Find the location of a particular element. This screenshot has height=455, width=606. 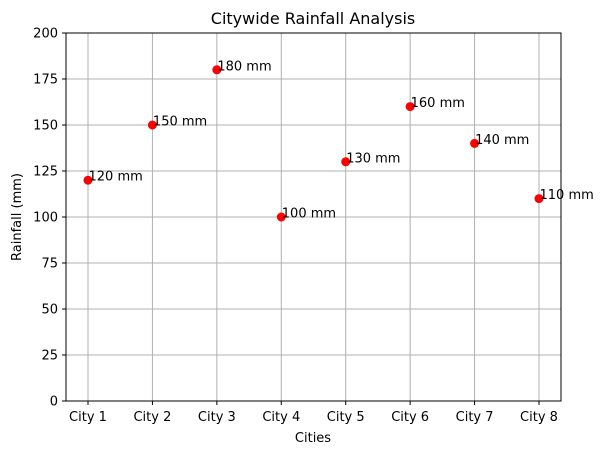

data-label: 160 mm is located at coordinates (438, 103).